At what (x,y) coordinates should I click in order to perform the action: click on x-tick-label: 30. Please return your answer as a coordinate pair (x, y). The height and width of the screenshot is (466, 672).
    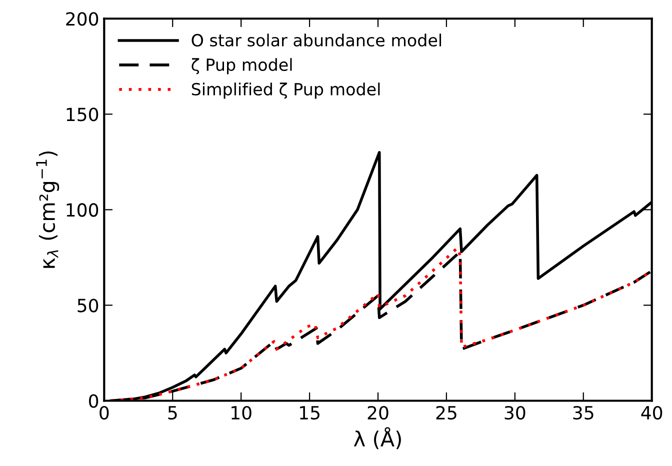
    Looking at the image, I should click on (515, 413).